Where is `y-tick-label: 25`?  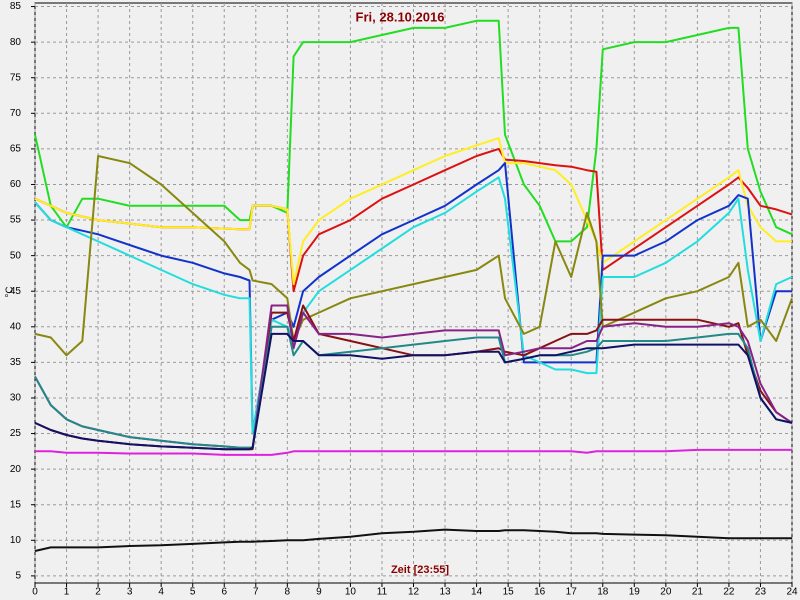 y-tick-label: 25 is located at coordinates (16, 433).